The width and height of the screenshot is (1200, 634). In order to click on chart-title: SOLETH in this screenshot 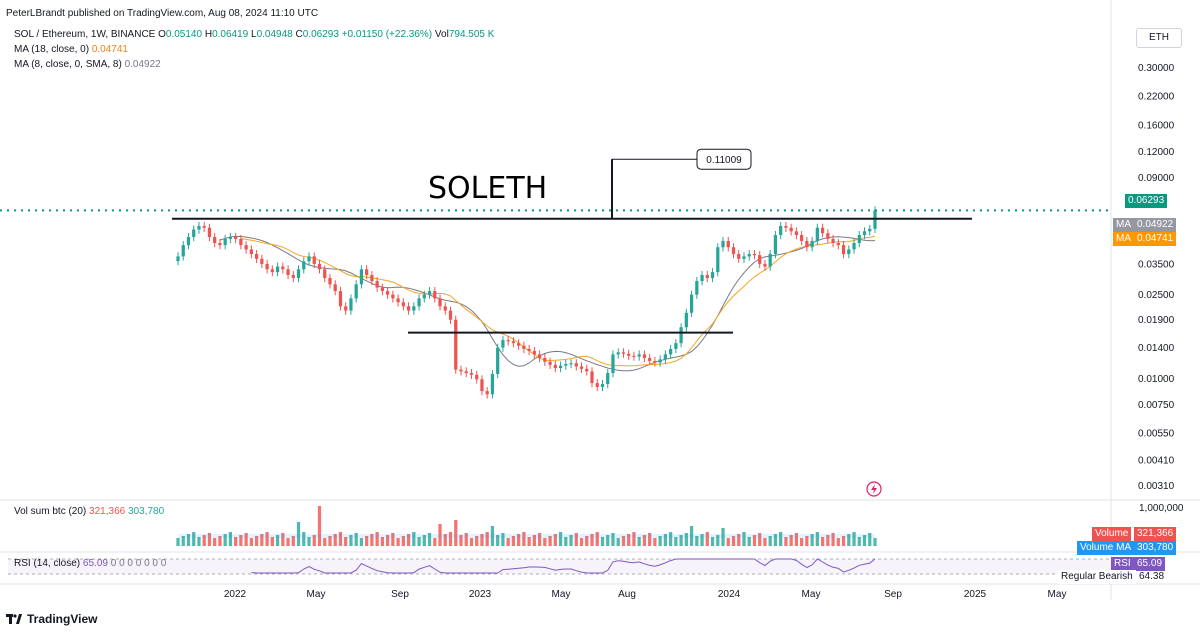, I will do `click(487, 188)`.